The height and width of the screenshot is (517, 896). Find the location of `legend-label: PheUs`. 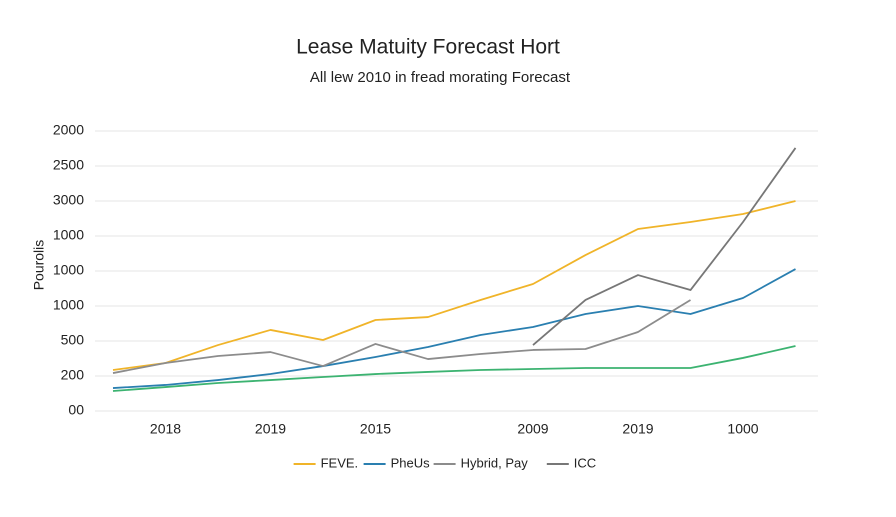

legend-label: PheUs is located at coordinates (411, 462).